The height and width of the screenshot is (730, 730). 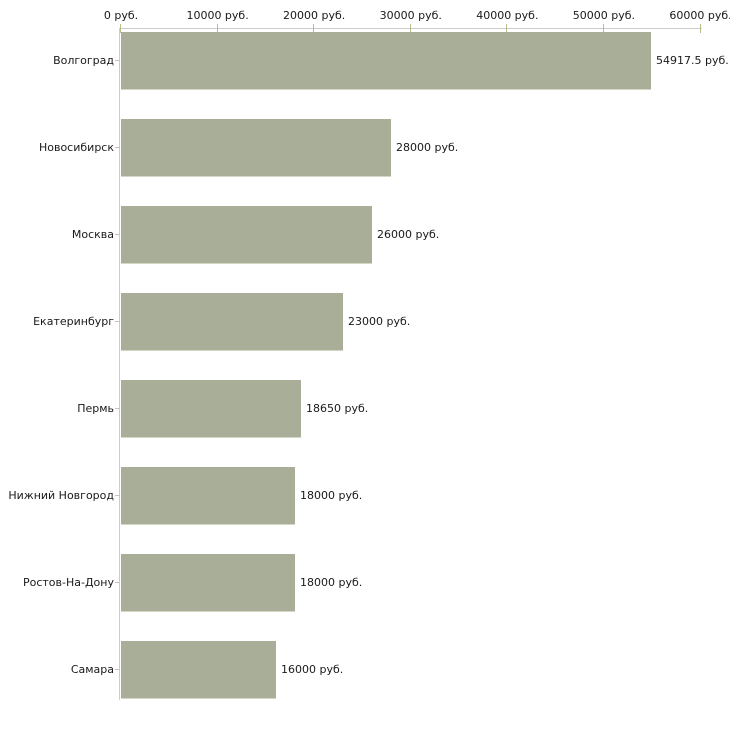 What do you see at coordinates (119, 364) in the screenshot?
I see `y-axis-line` at bounding box center [119, 364].